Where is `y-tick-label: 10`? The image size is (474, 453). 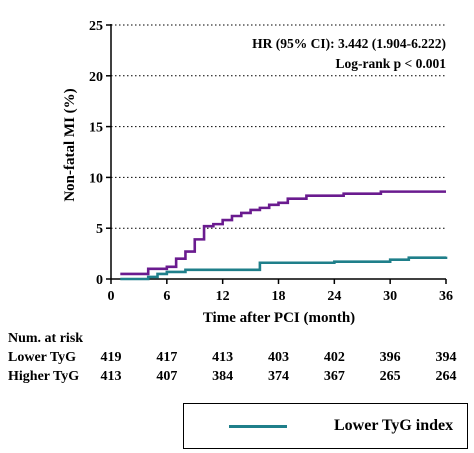
y-tick-label: 10 is located at coordinates (96, 178).